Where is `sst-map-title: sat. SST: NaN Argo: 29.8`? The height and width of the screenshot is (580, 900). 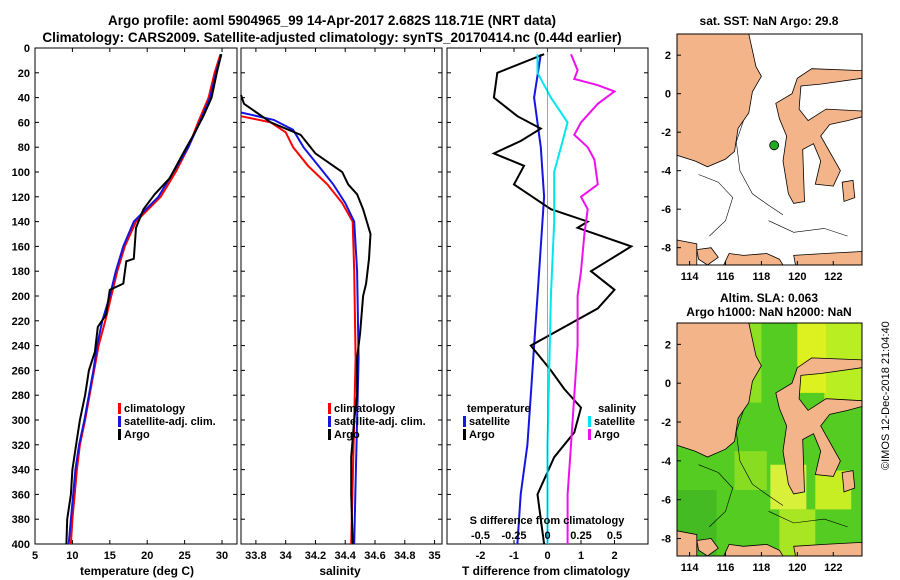
sst-map-title: sat. SST: NaN Argo: 29.8 is located at coordinates (769, 21).